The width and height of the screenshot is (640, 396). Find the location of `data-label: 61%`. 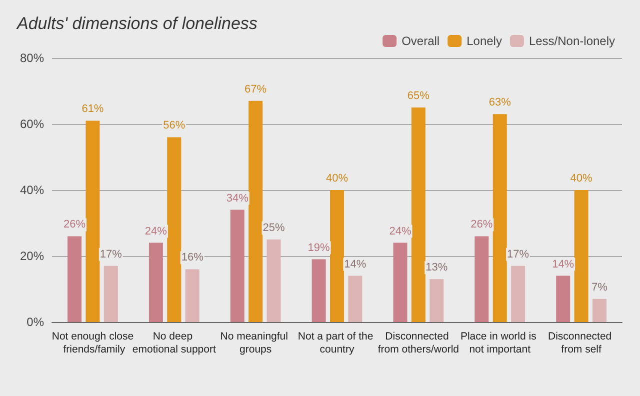

data-label: 61% is located at coordinates (93, 109).